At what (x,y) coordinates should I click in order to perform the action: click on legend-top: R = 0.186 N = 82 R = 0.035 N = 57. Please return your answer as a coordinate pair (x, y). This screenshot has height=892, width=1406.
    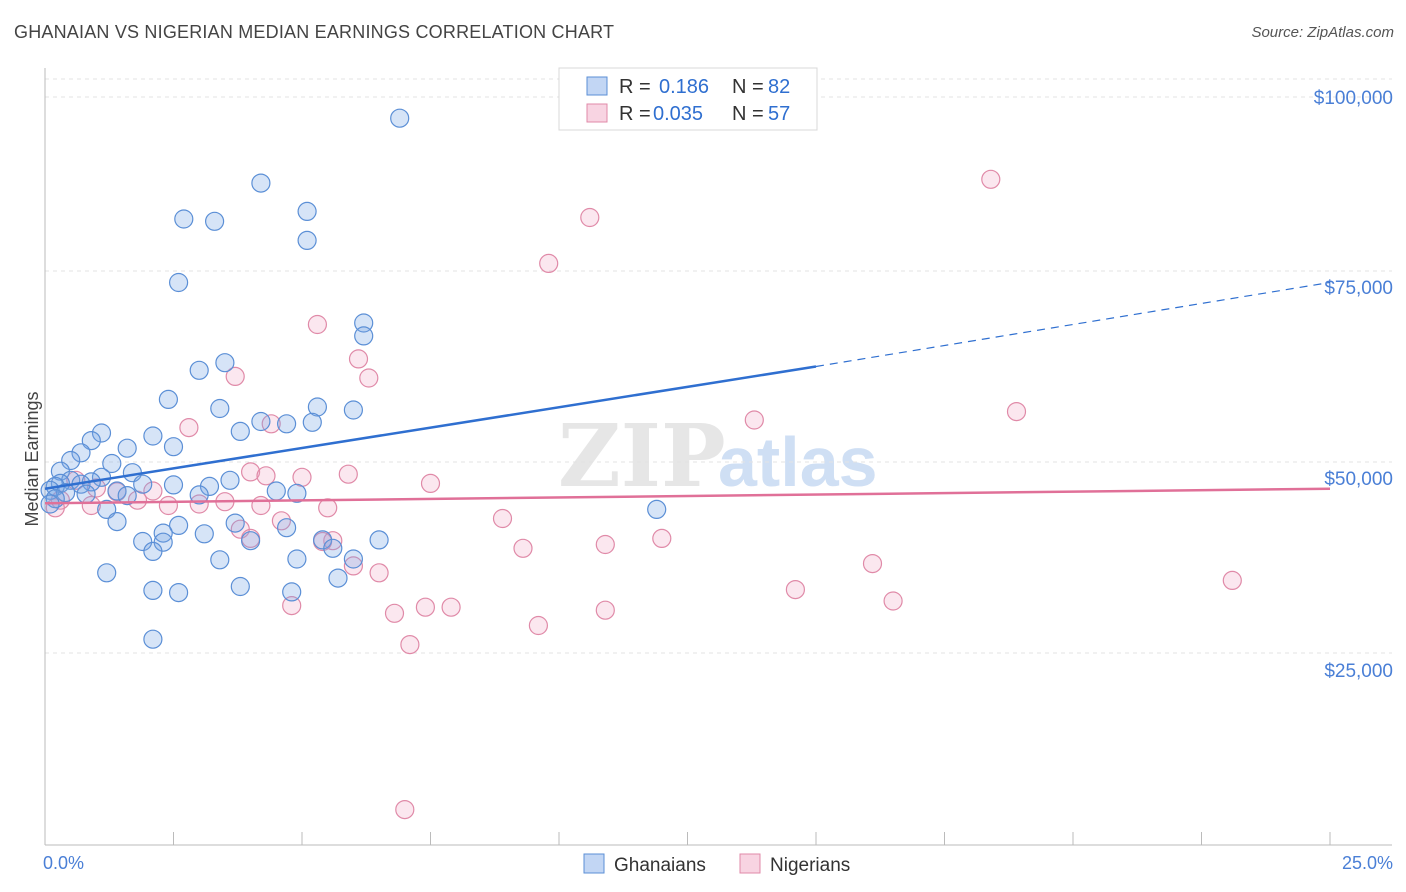
    Looking at the image, I should click on (688, 99).